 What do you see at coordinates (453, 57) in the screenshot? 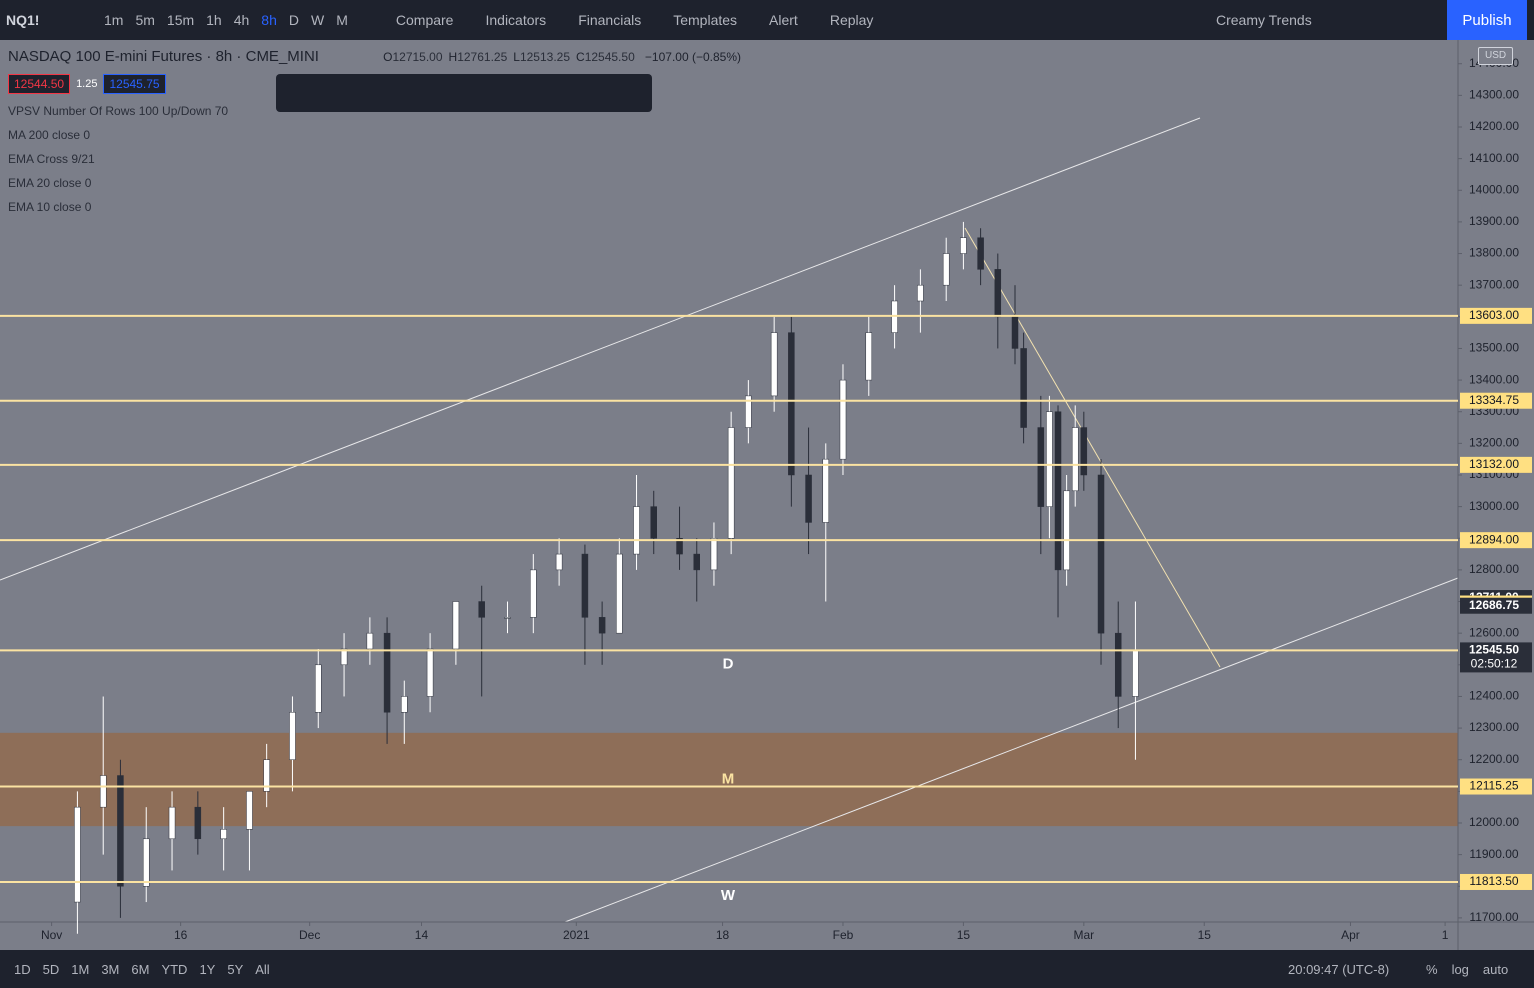
I see `ohlc-key: H` at bounding box center [453, 57].